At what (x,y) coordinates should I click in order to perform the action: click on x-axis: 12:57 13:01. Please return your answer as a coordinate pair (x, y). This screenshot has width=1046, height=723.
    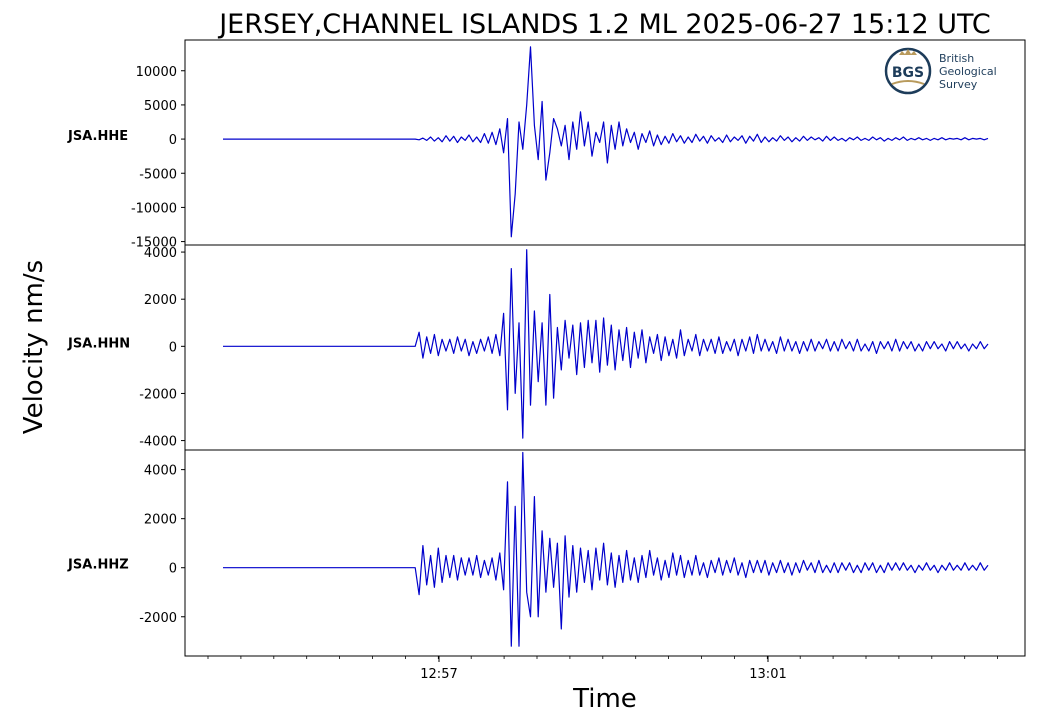
    Looking at the image, I should click on (602, 669).